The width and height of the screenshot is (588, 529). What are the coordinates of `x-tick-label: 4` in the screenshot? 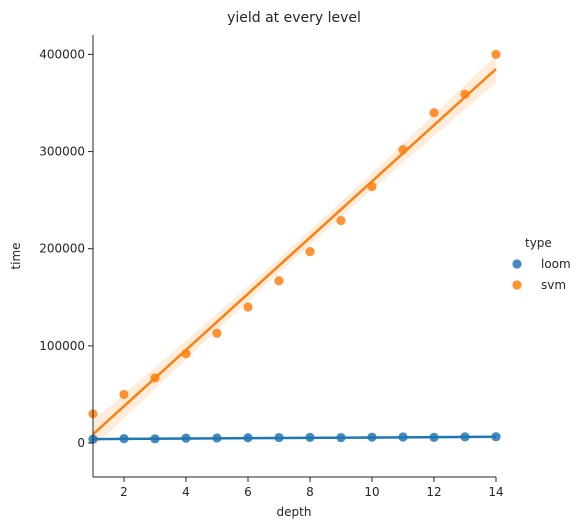 It's located at (186, 492).